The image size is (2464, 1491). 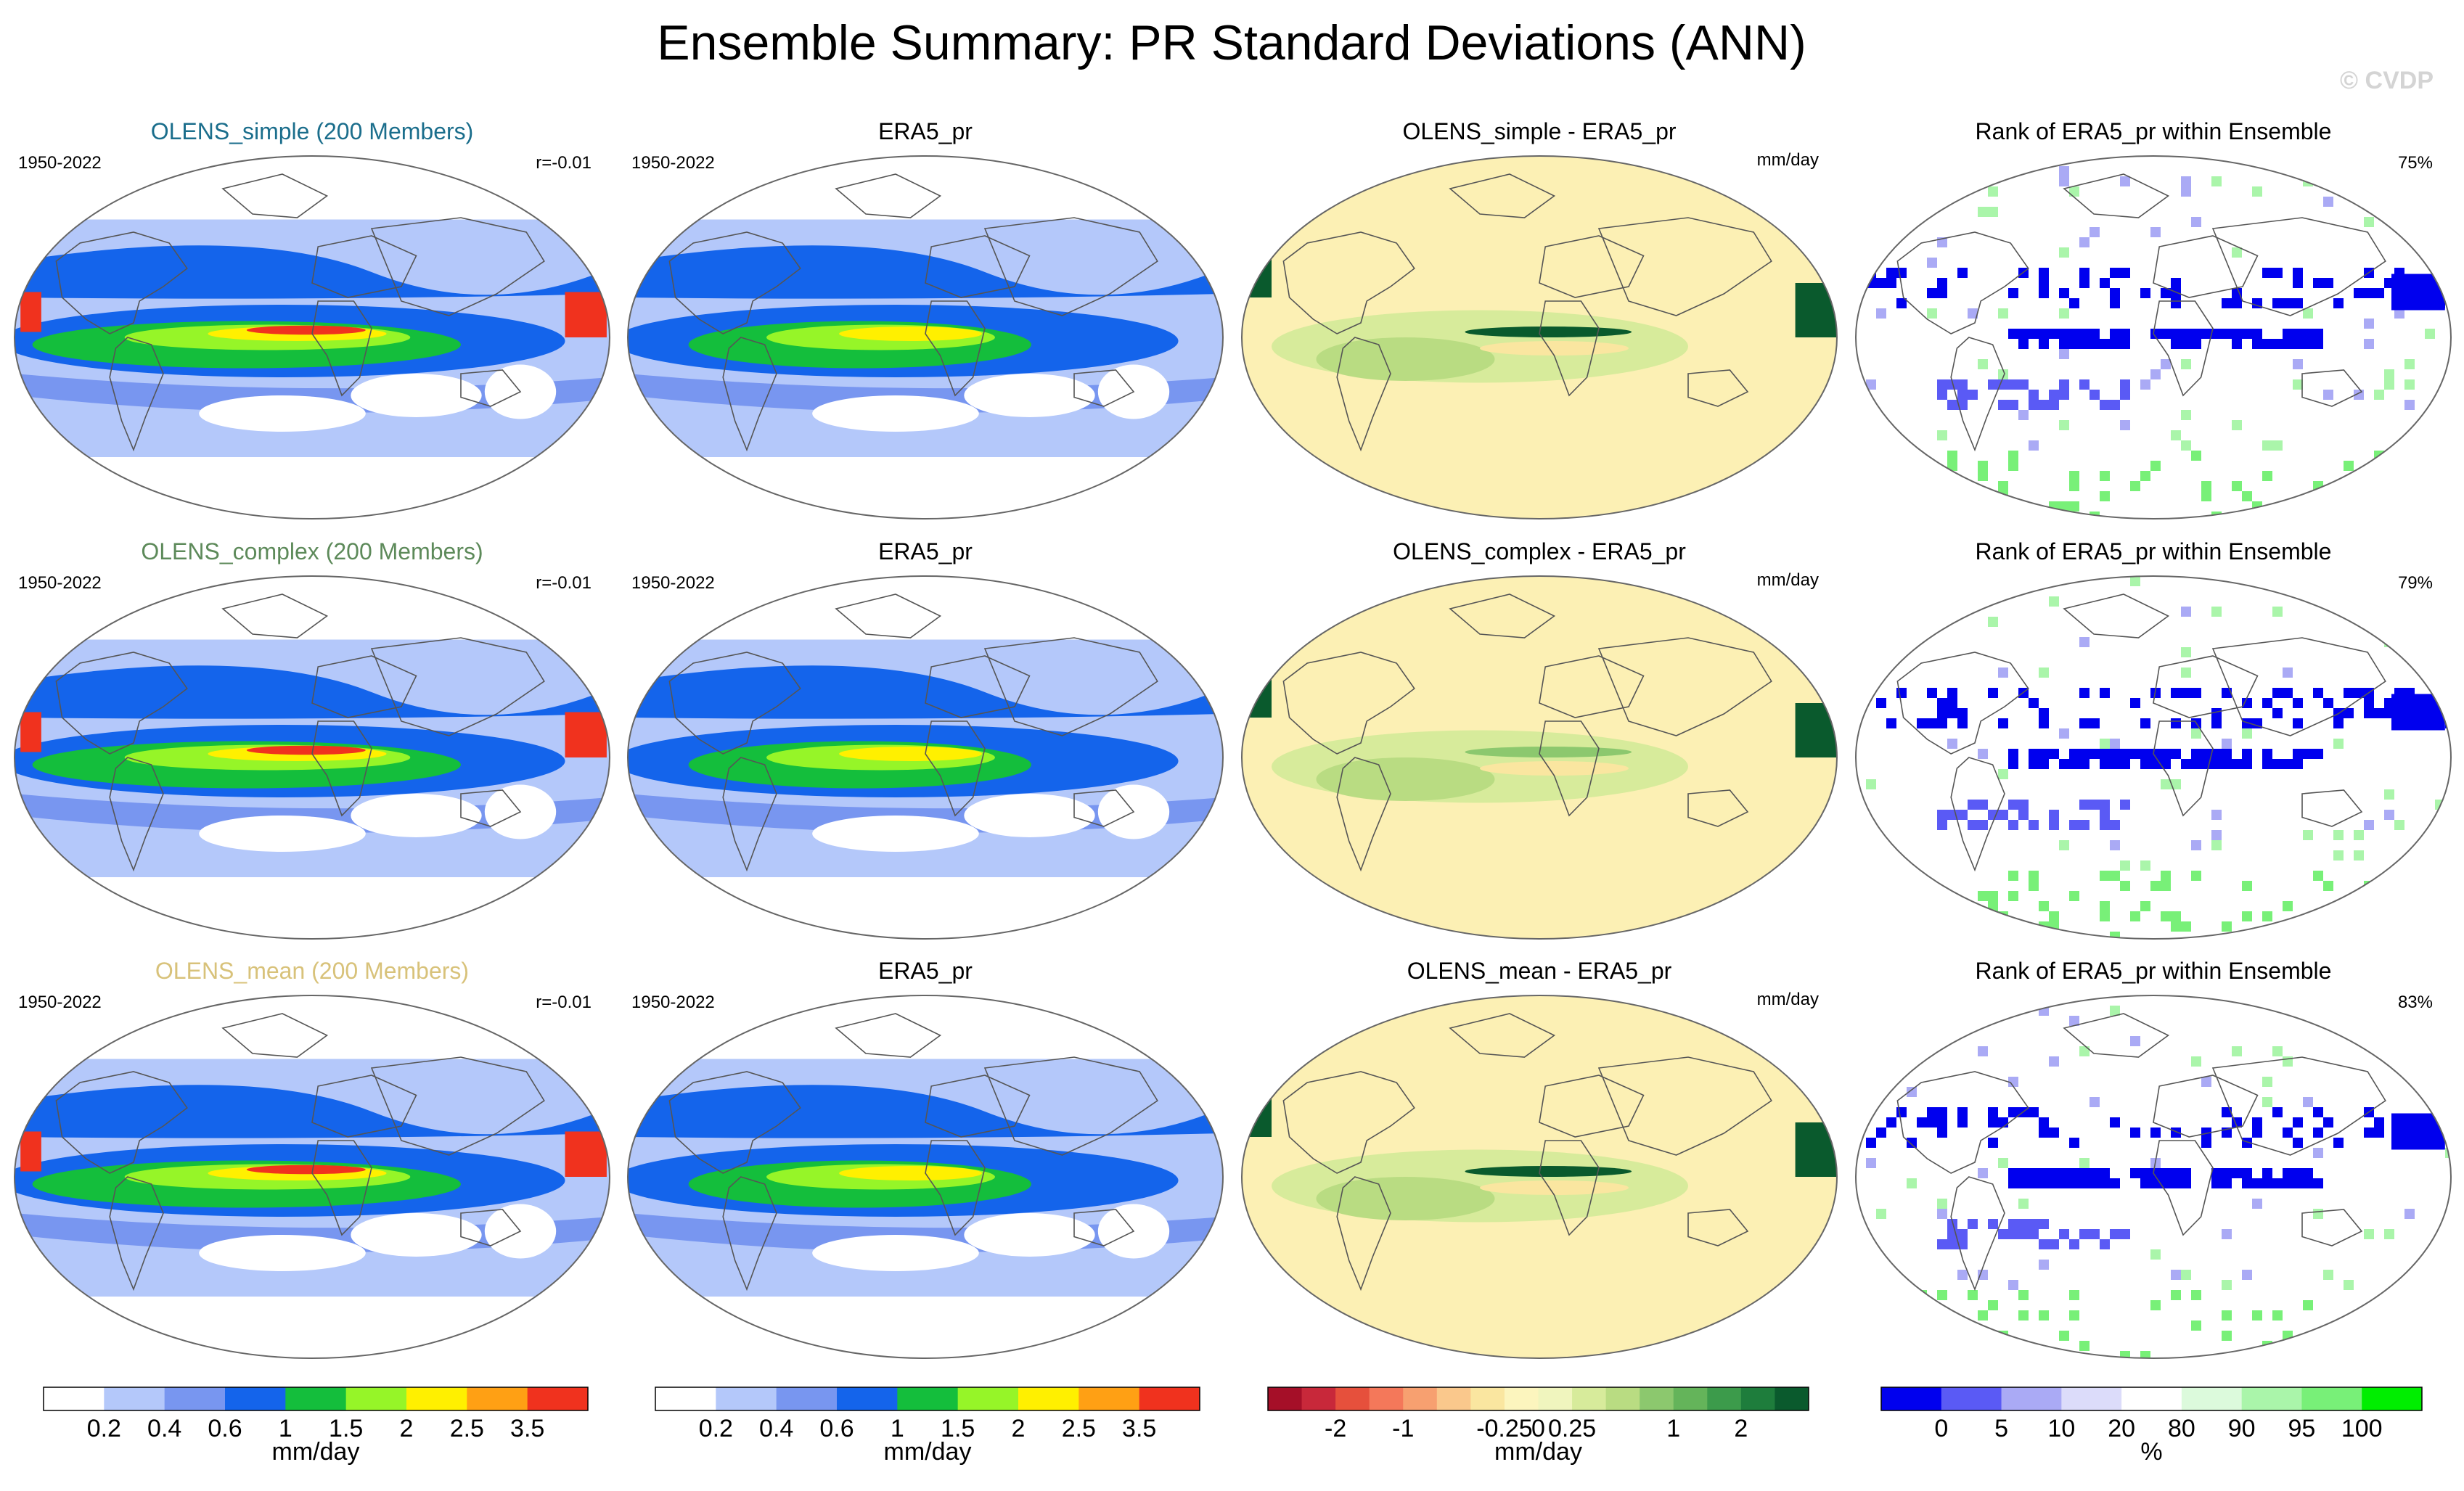 What do you see at coordinates (312, 608) in the screenshot?
I see `pole-cap` at bounding box center [312, 608].